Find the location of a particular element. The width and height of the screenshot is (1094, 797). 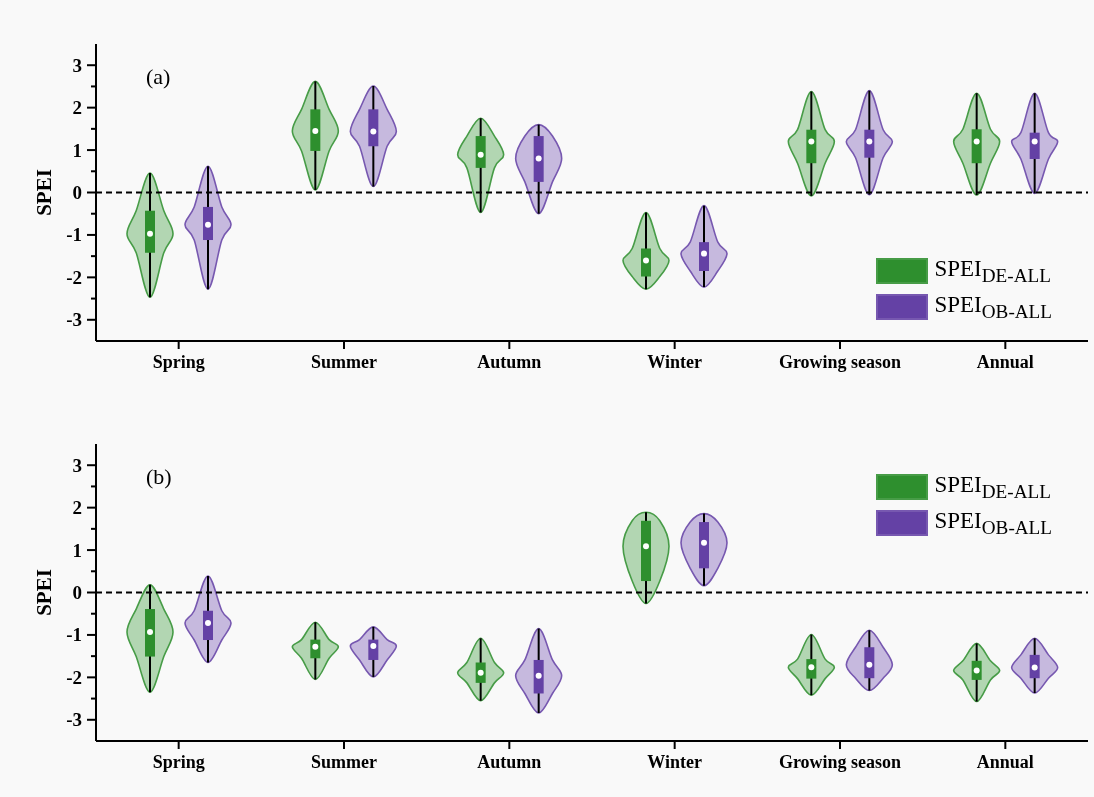

annotation: (a) is located at coordinates (158, 77).